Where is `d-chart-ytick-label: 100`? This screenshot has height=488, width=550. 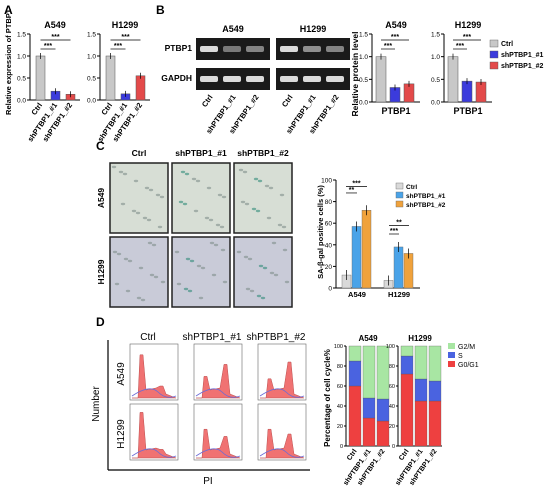 d-chart-ytick-label: 100 is located at coordinates (390, 347).